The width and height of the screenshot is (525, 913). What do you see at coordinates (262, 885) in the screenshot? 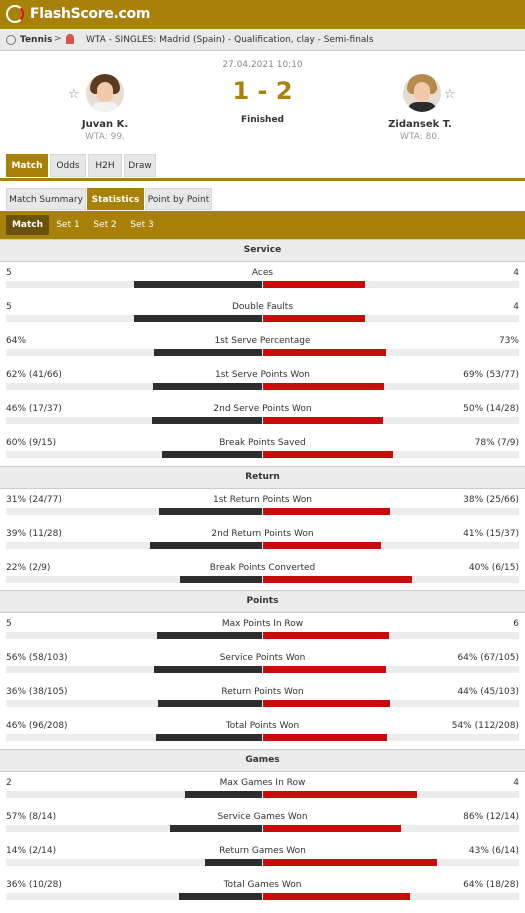
I see `stat-label: Total Games Won` at bounding box center [262, 885].